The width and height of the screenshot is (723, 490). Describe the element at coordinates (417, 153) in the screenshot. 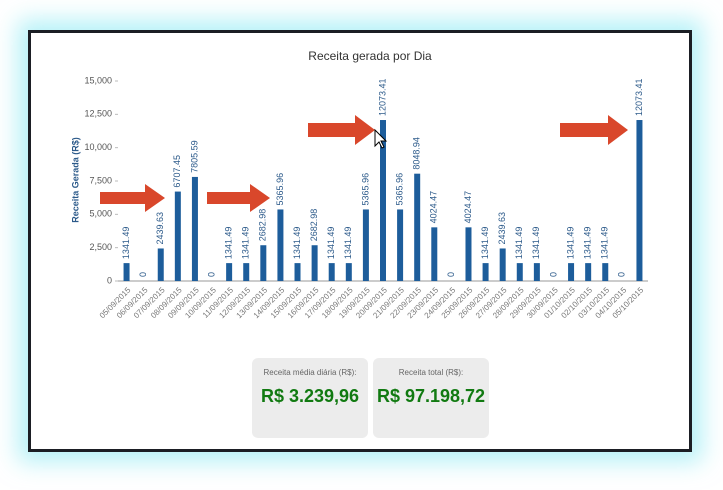

I see `value-label: 8048.94` at that location.